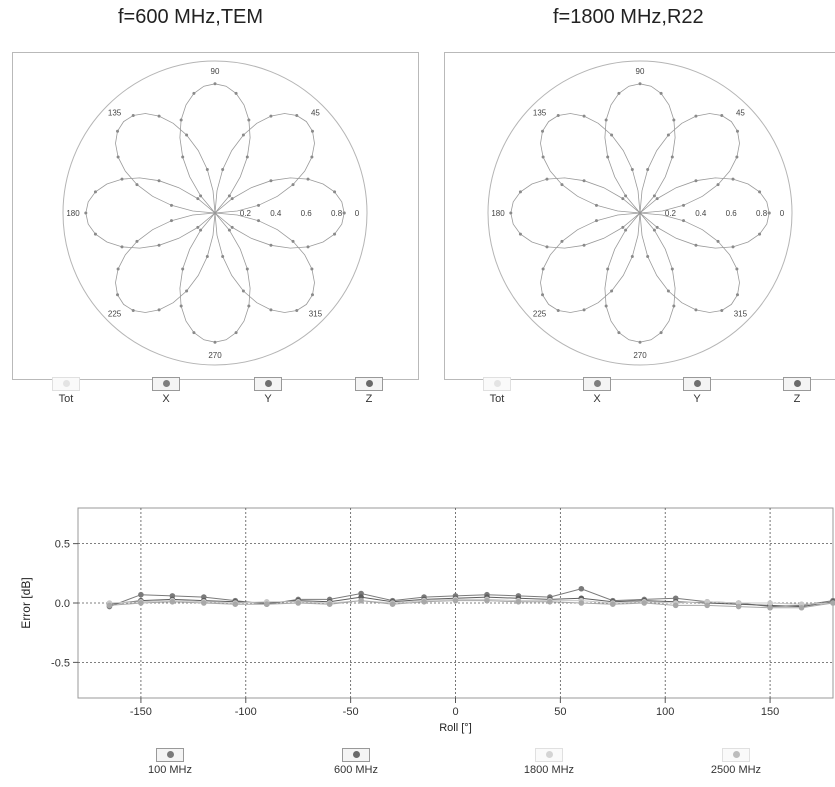 This screenshot has height=787, width=835. What do you see at coordinates (736, 762) in the screenshot?
I see `legend-item-2500mhz: 2500 MHz` at bounding box center [736, 762].